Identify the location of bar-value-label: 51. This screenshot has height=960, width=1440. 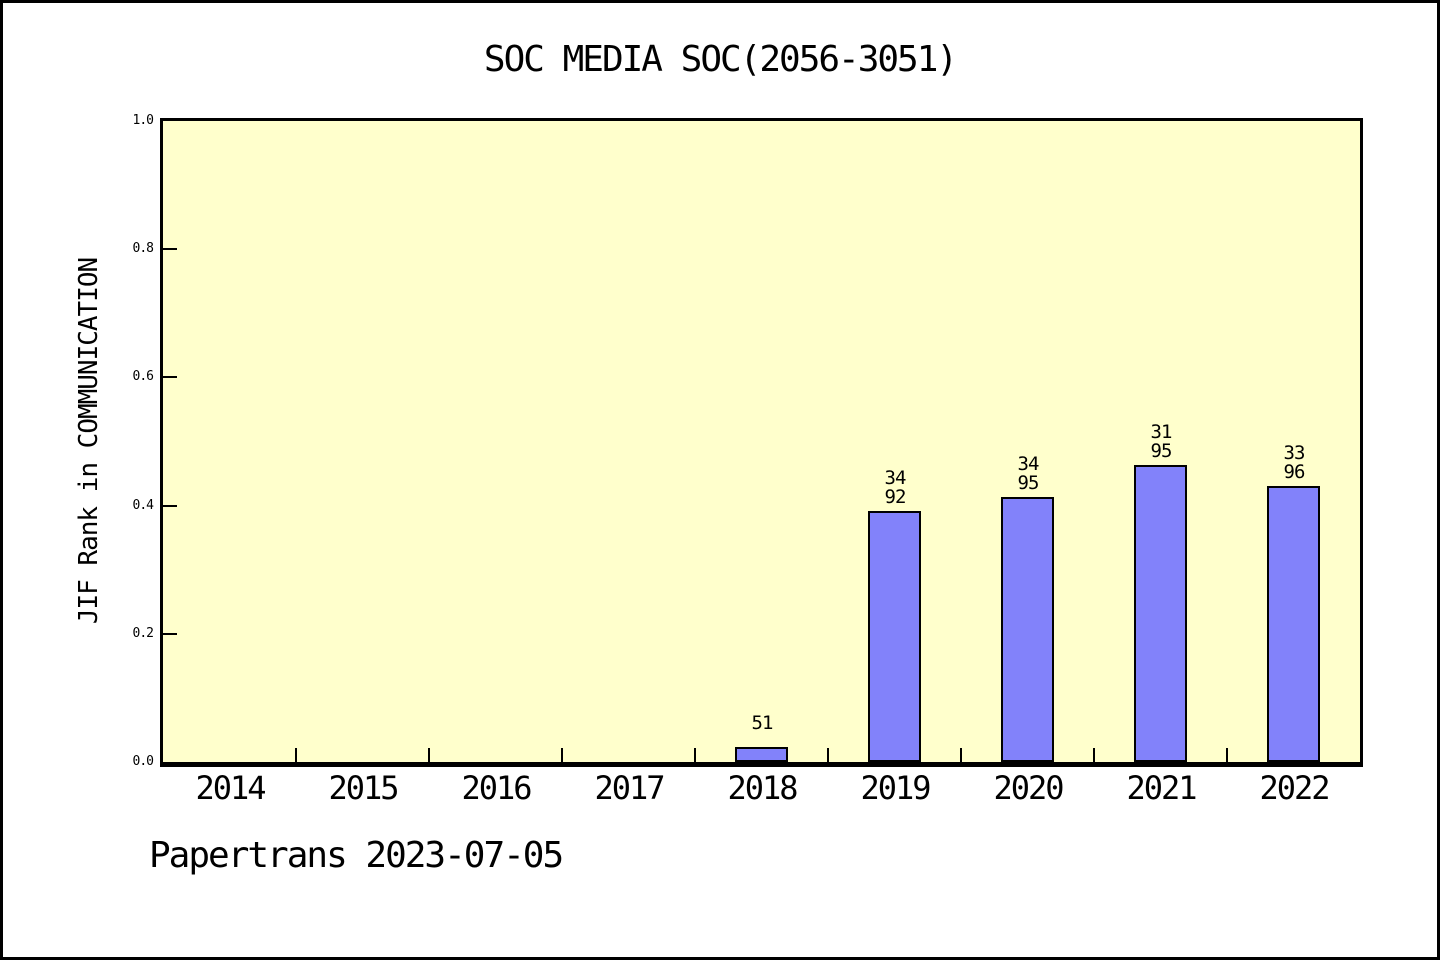
(762, 723).